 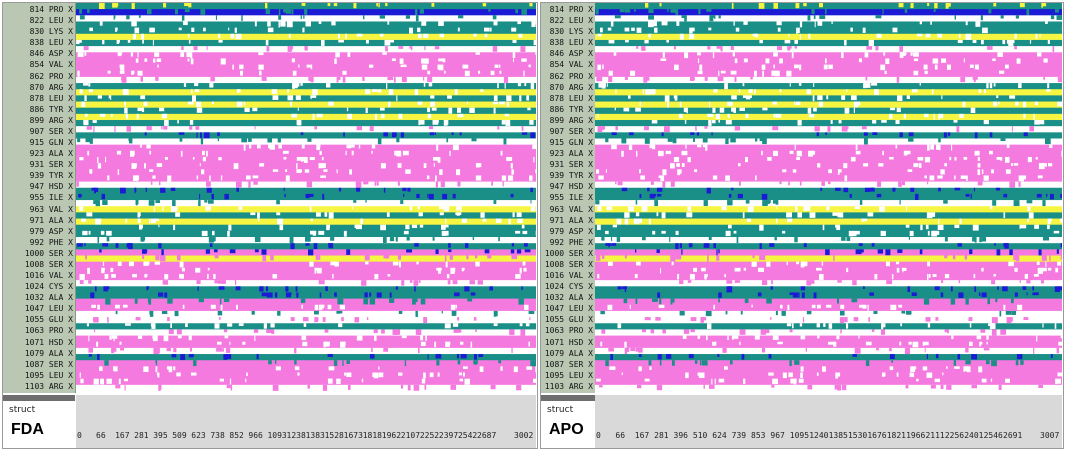 What do you see at coordinates (1013, 435) in the screenshot?
I see `x-tick-label: 2691` at bounding box center [1013, 435].